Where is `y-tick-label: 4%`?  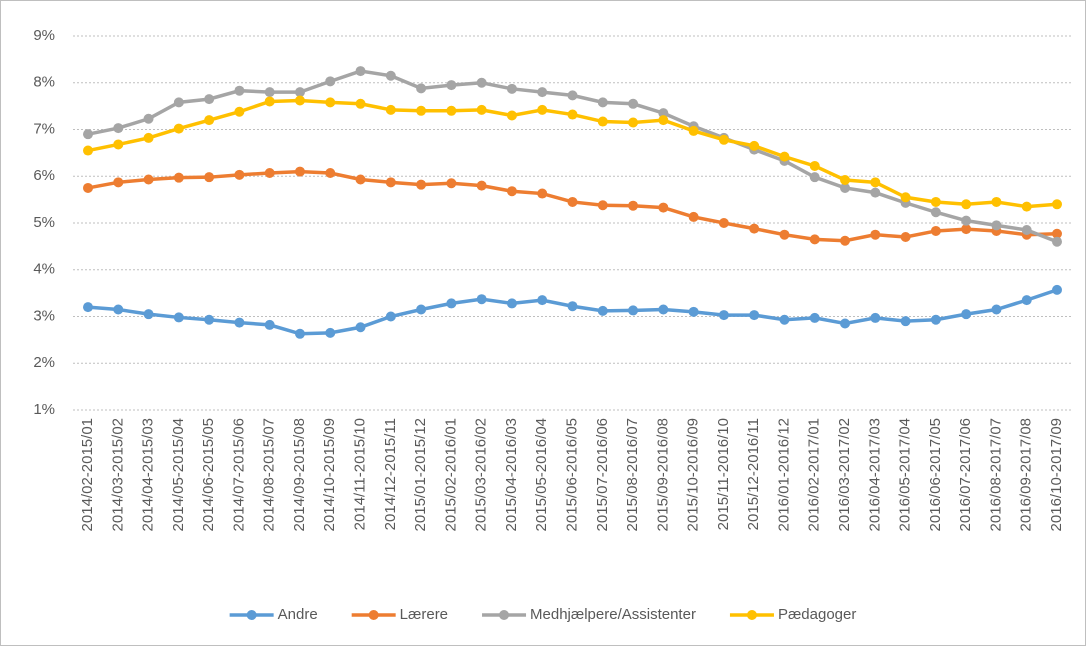 y-tick-label: 4% is located at coordinates (44, 269).